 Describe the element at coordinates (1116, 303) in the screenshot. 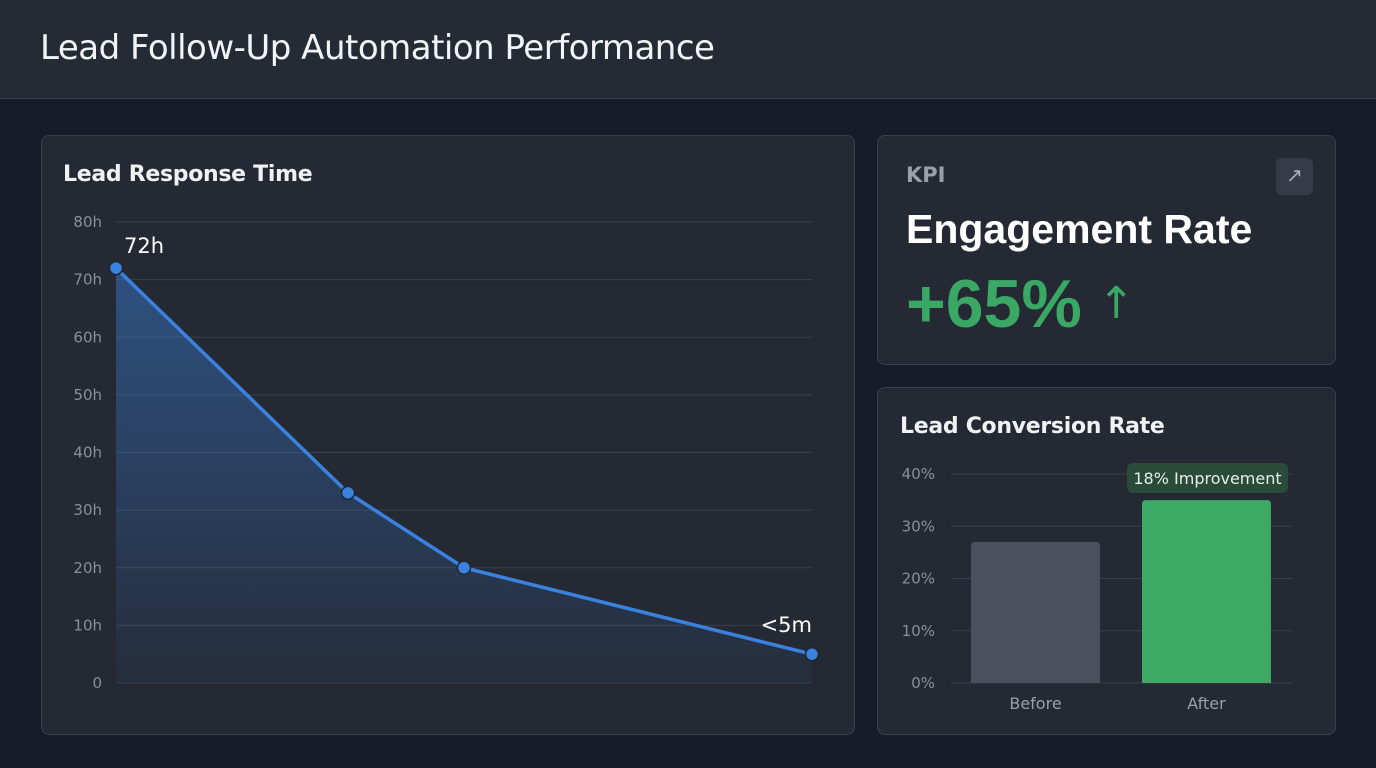

I see `arrow-up-icon: ↑` at that location.